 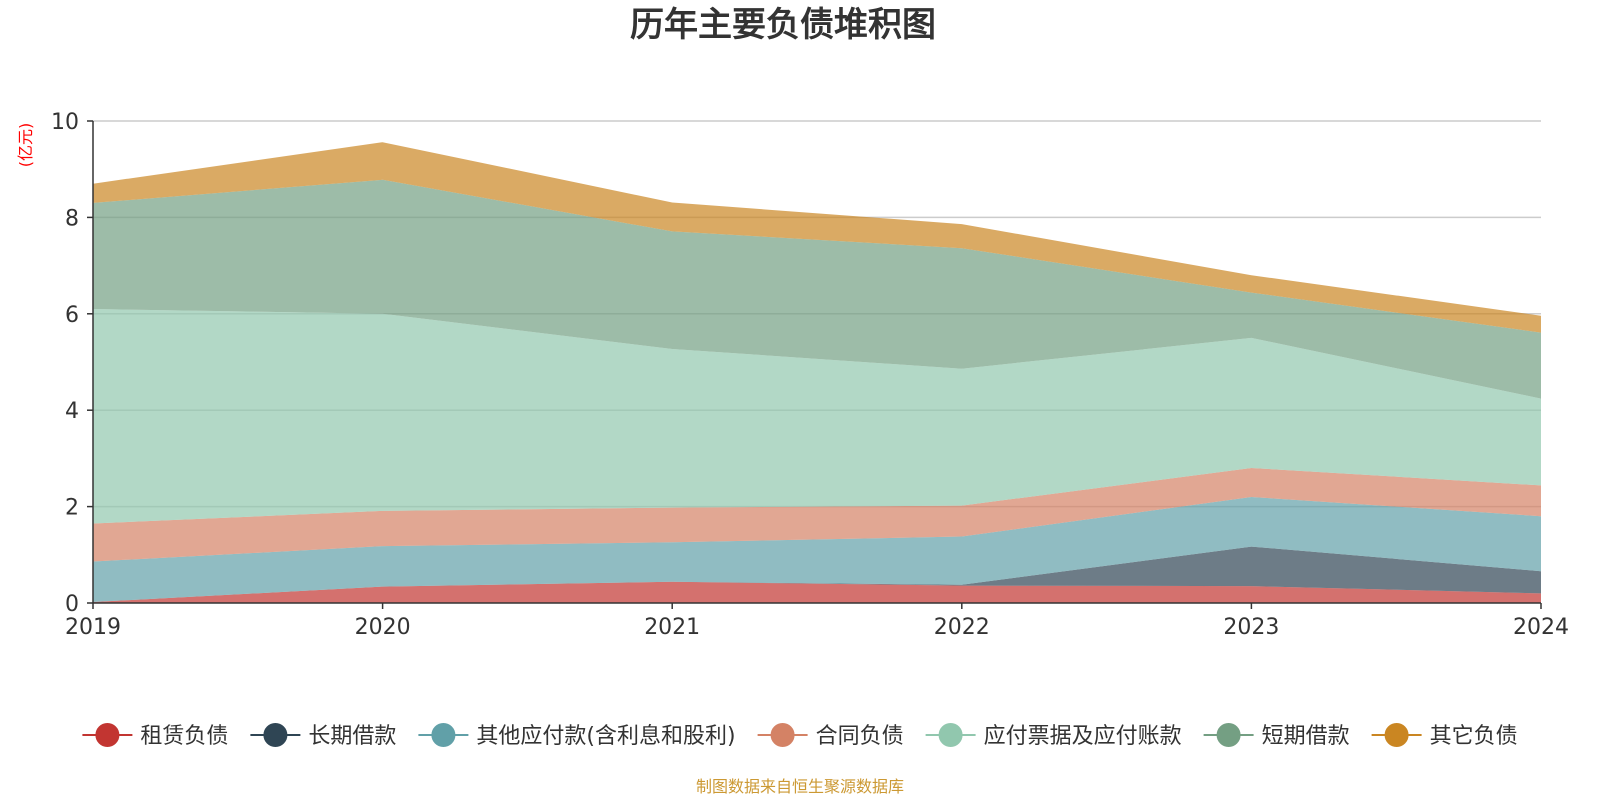 What do you see at coordinates (93, 627) in the screenshot?
I see `x-tick-label: 2019` at bounding box center [93, 627].